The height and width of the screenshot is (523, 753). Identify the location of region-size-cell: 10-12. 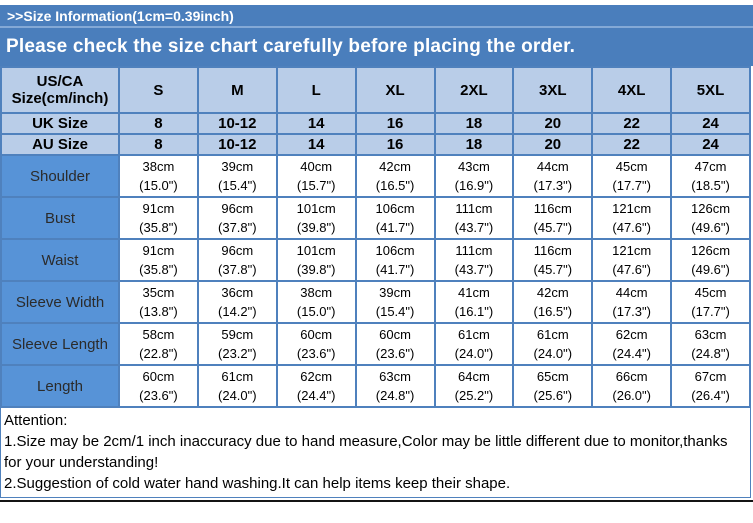
(237, 123).